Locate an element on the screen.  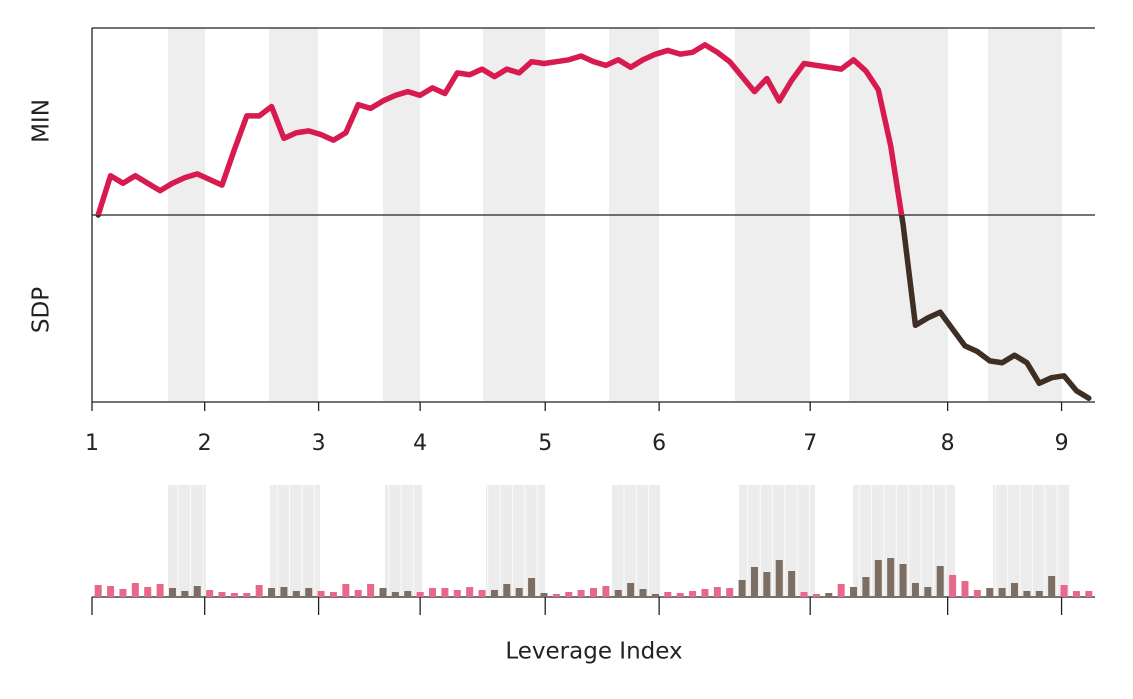
x-tick-label: 3 is located at coordinates (319, 443).